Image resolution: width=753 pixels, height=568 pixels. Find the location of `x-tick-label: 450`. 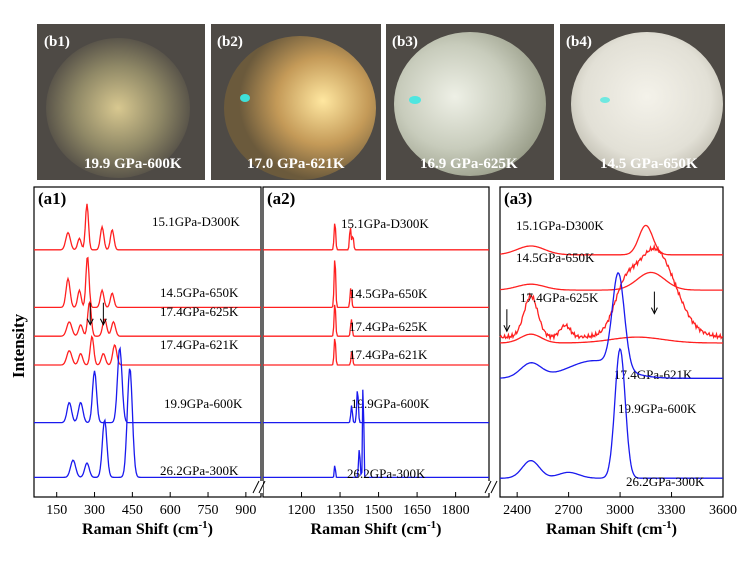

x-tick-label: 450 is located at coordinates (132, 510).